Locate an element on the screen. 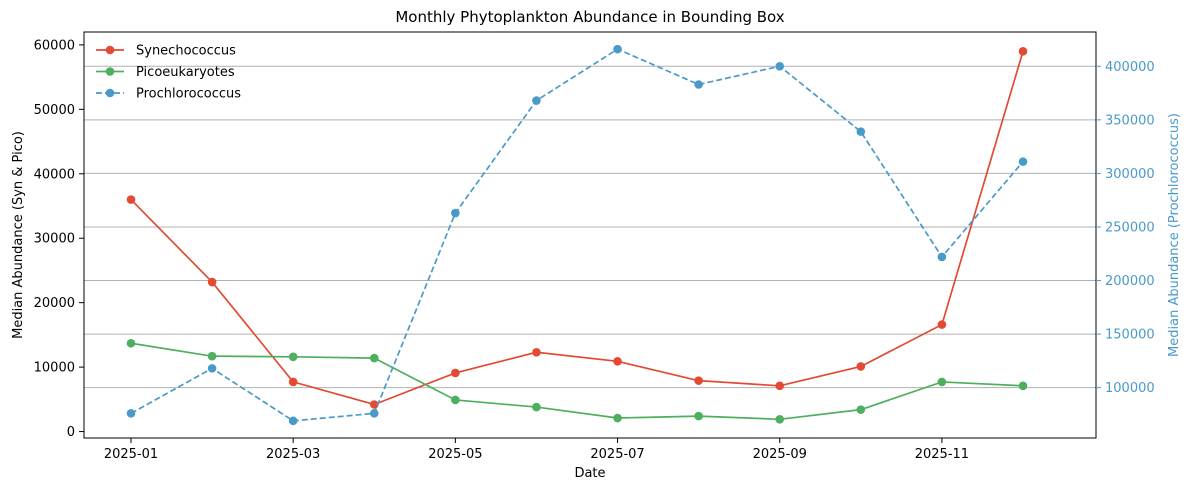 Image resolution: width=1190 pixels, height=490 pixels. y-left-tick-label: 40000 is located at coordinates (54, 174).